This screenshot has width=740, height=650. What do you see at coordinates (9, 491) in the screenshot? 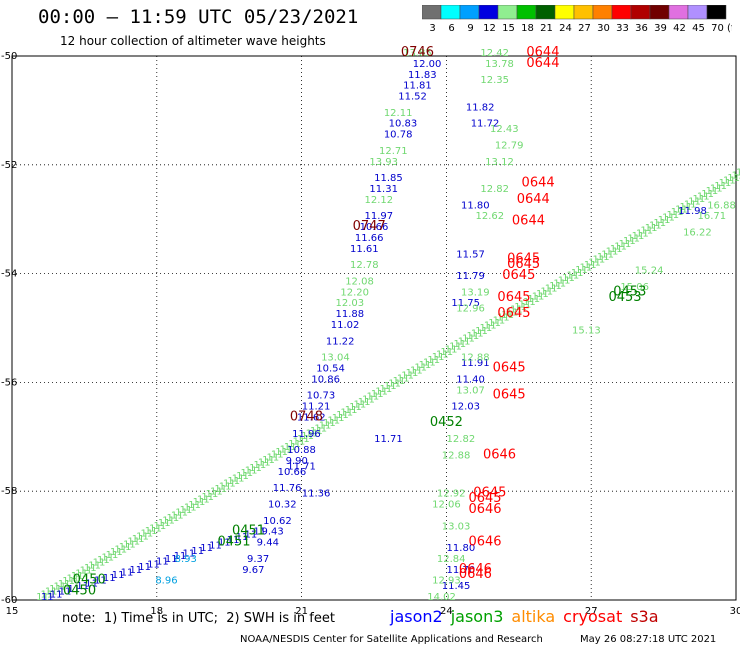
I see `y-tick-label: -58` at bounding box center [9, 491].